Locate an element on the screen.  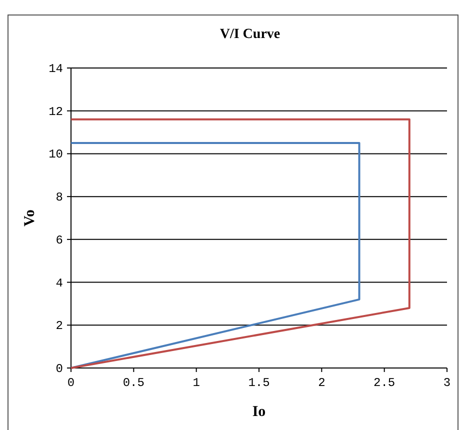
x-tick-label: 0.5 is located at coordinates (133, 383).